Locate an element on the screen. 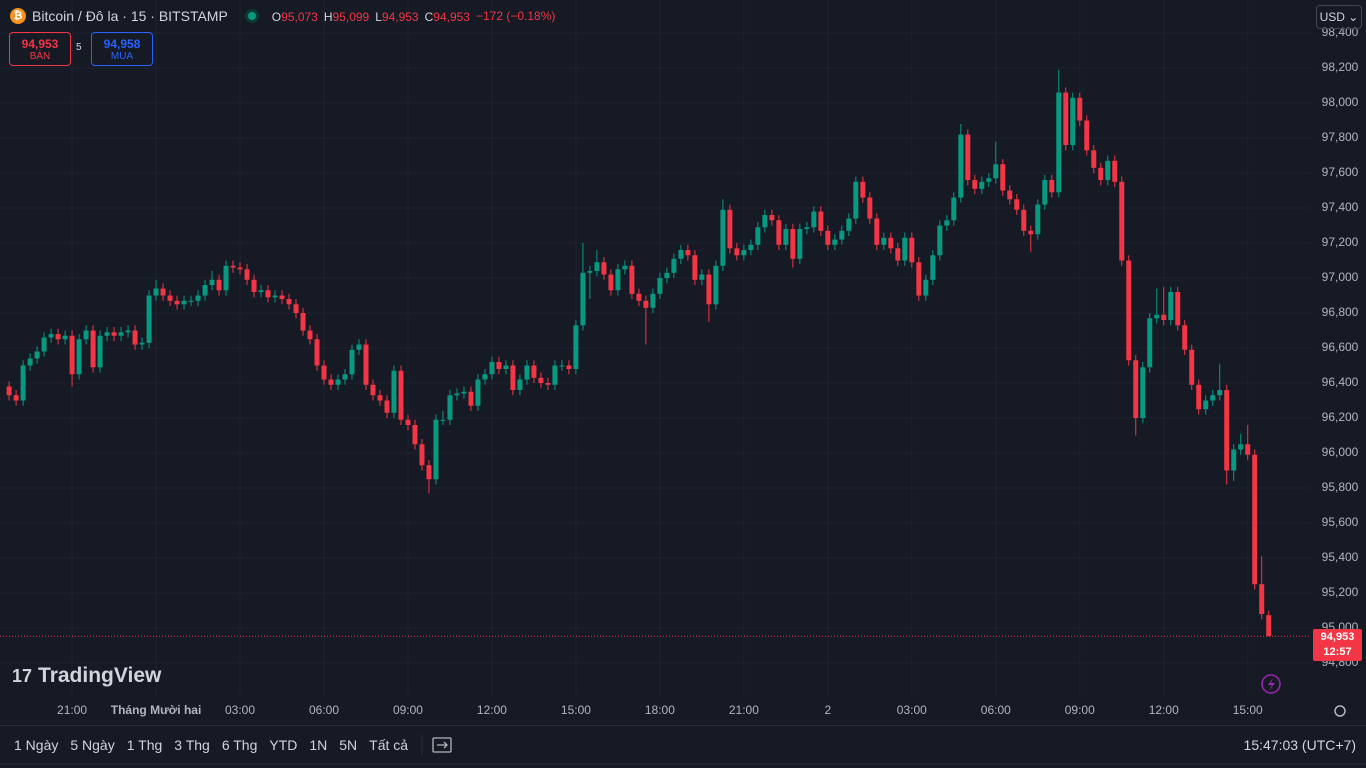  ohlc-item: C94,953 is located at coordinates (447, 17).